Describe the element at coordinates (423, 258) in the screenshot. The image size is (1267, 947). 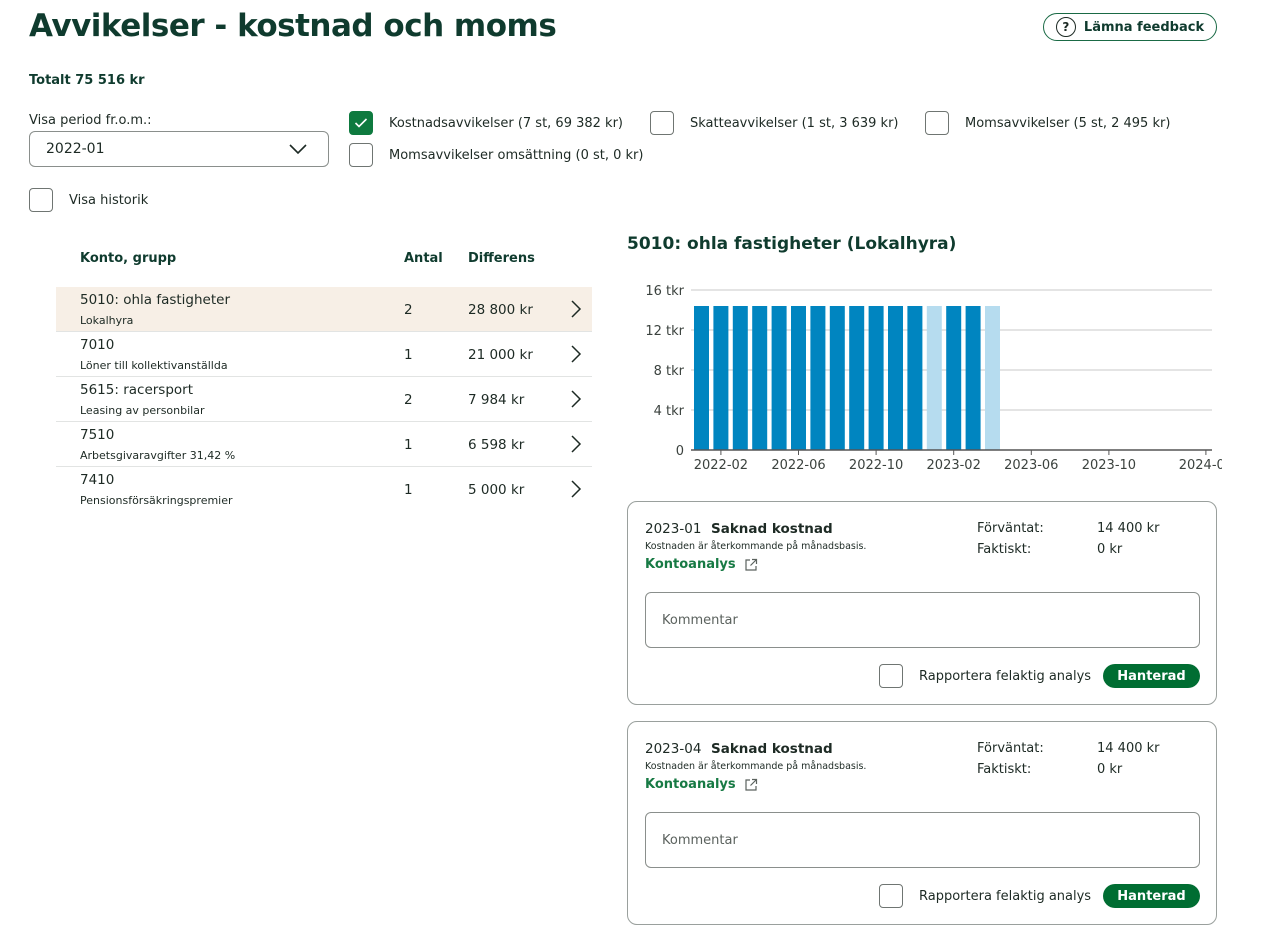
I see `column-header-count: Antal` at that location.